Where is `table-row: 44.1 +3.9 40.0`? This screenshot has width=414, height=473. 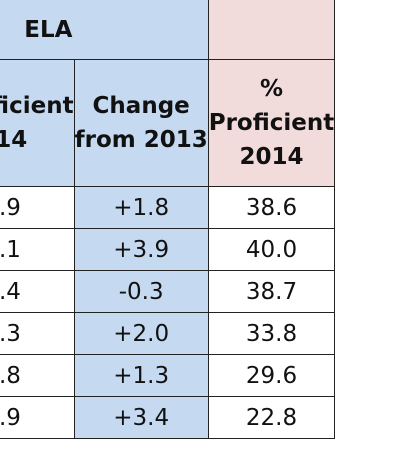
table-row: 44.1 +3.9 40.0 is located at coordinates (168, 249).